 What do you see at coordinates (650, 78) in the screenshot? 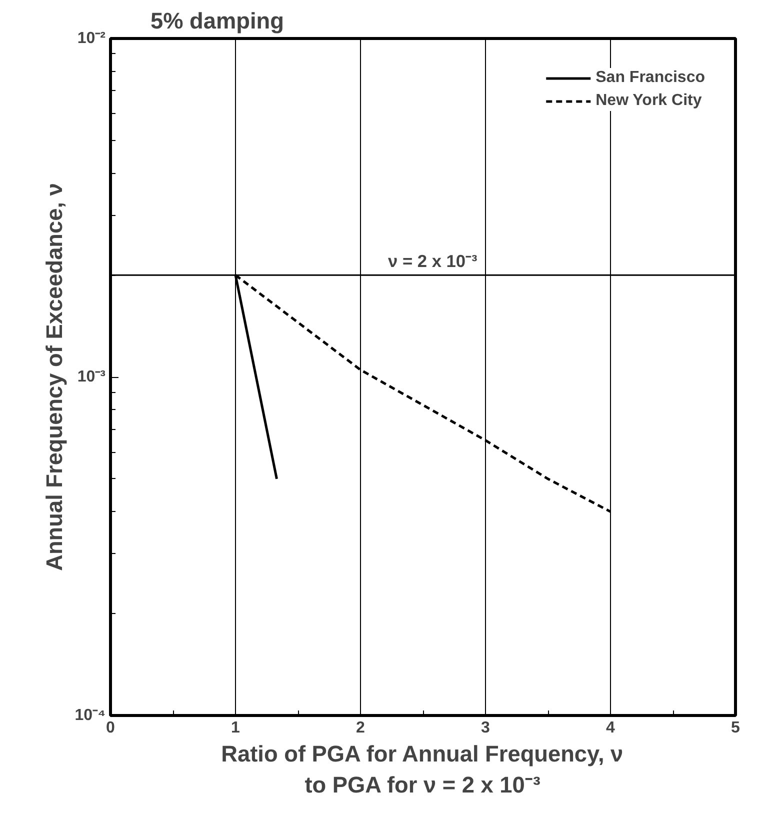
I see `legend-label: San Francisco` at bounding box center [650, 78].